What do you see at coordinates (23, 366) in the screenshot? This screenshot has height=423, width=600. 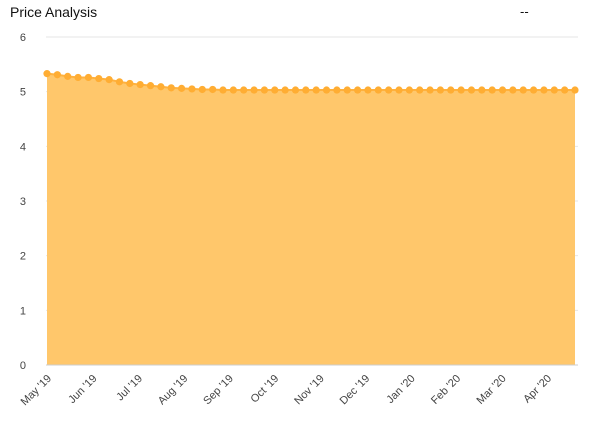 I see `y-tick-label: 0` at bounding box center [23, 366].